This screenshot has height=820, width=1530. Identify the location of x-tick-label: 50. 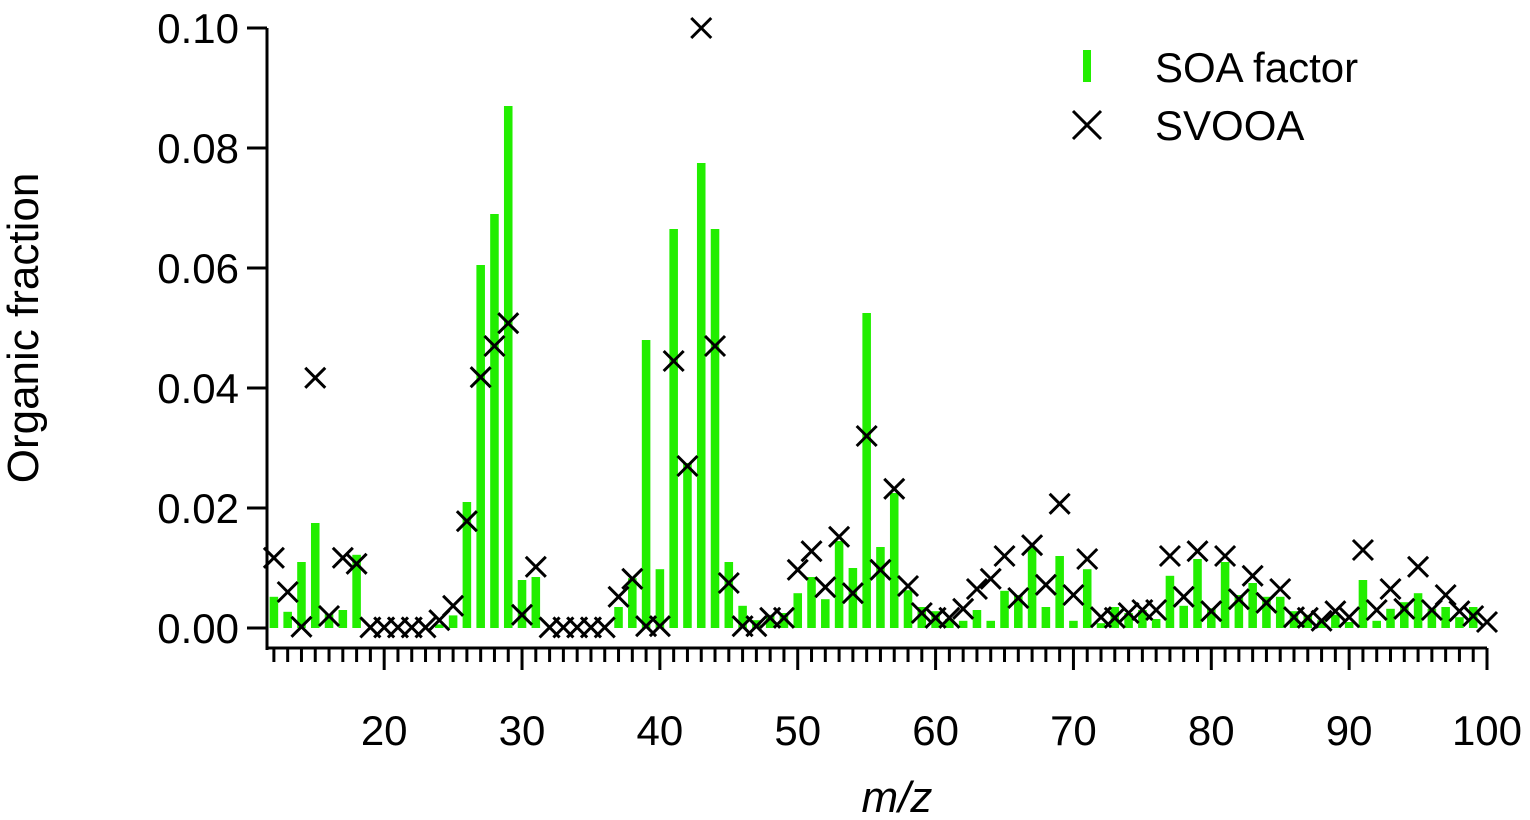
(797, 730).